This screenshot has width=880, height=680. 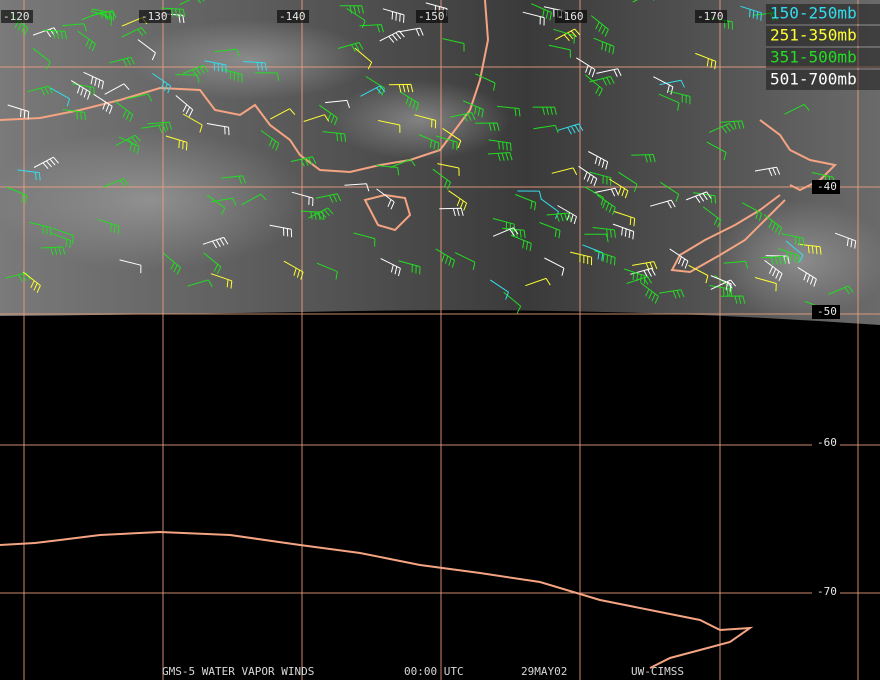 I want to click on coastline, so click(x=728, y=234).